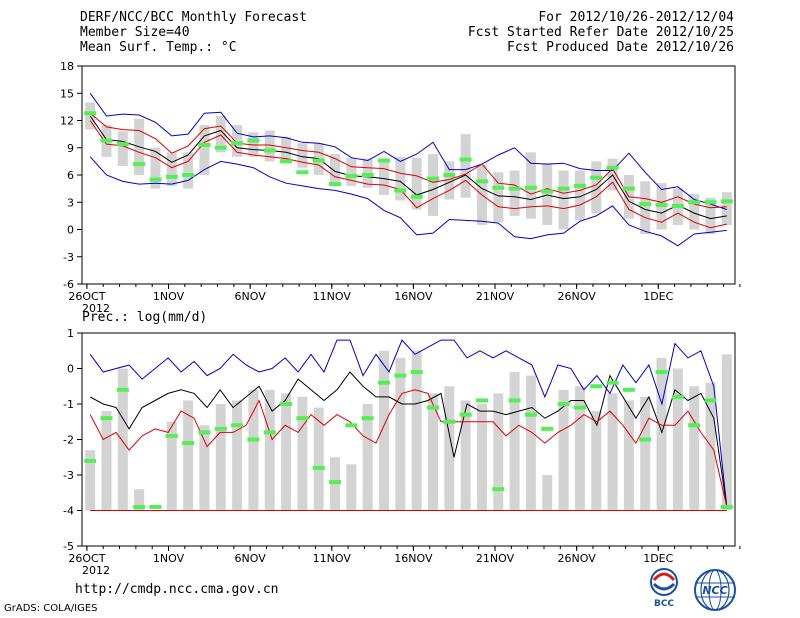 This screenshot has height=618, width=800. Describe the element at coordinates (145, 317) in the screenshot. I see `precipitation-label: Prec.: log(mm/d)` at that location.